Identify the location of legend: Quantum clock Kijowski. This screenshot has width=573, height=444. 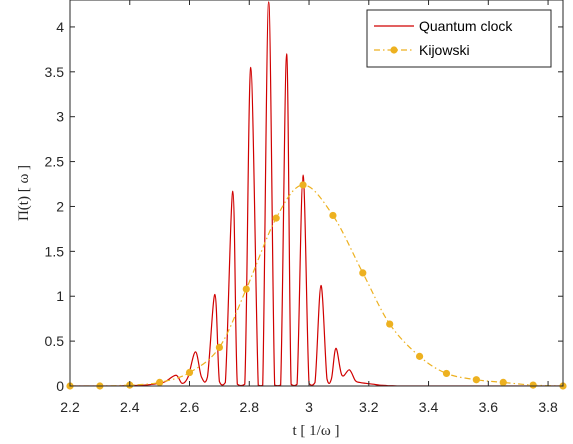
(459, 38).